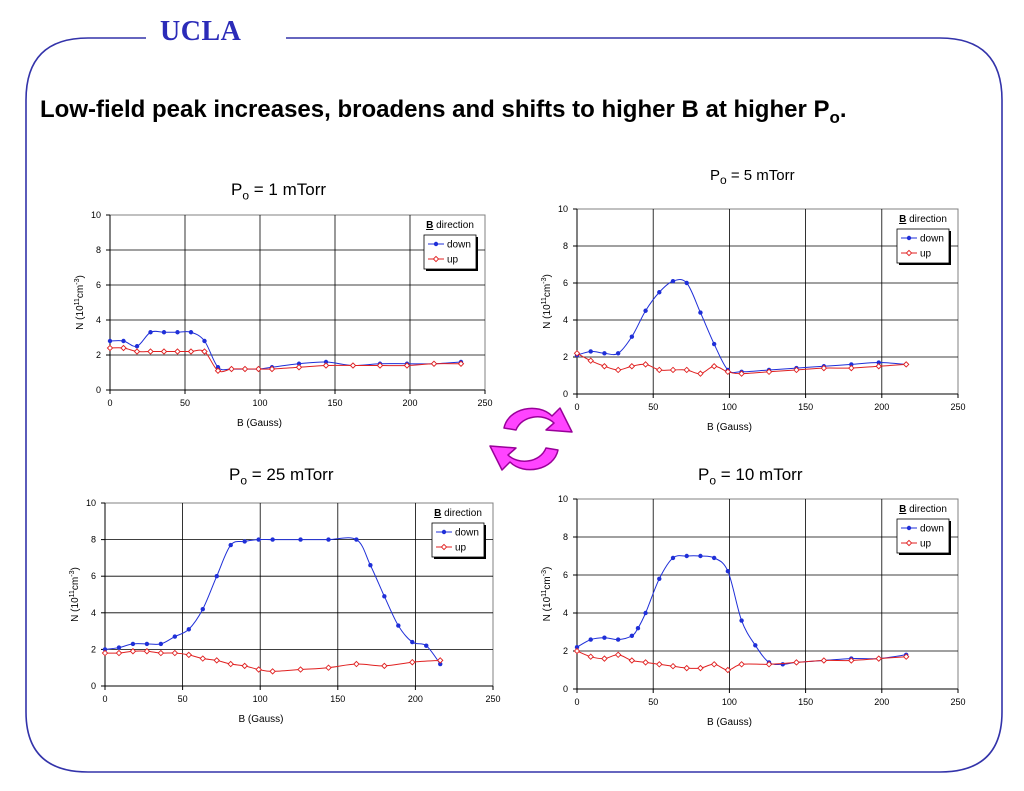 This screenshot has width=1024, height=791. Describe the element at coordinates (704, 474) in the screenshot. I see `chart-4-title-main: P` at that location.